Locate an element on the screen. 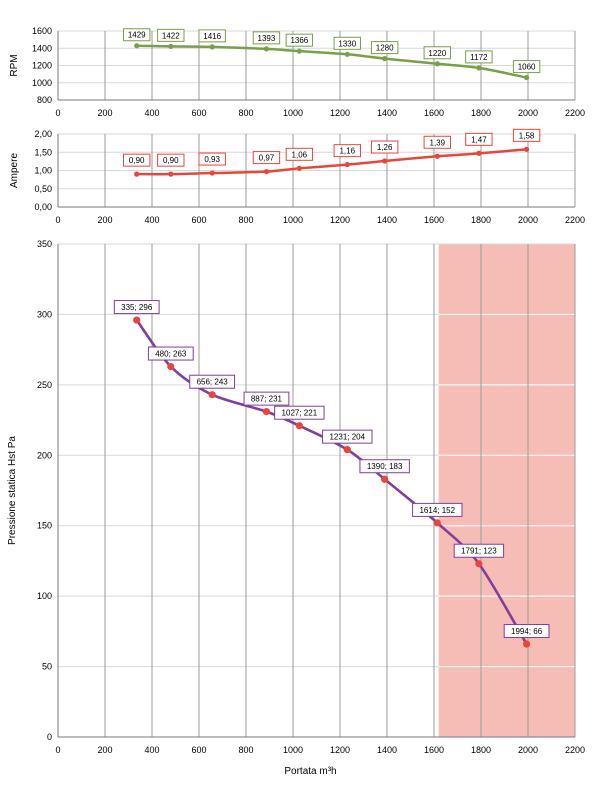 The image size is (603, 796). data-label: 1,16 is located at coordinates (347, 151).